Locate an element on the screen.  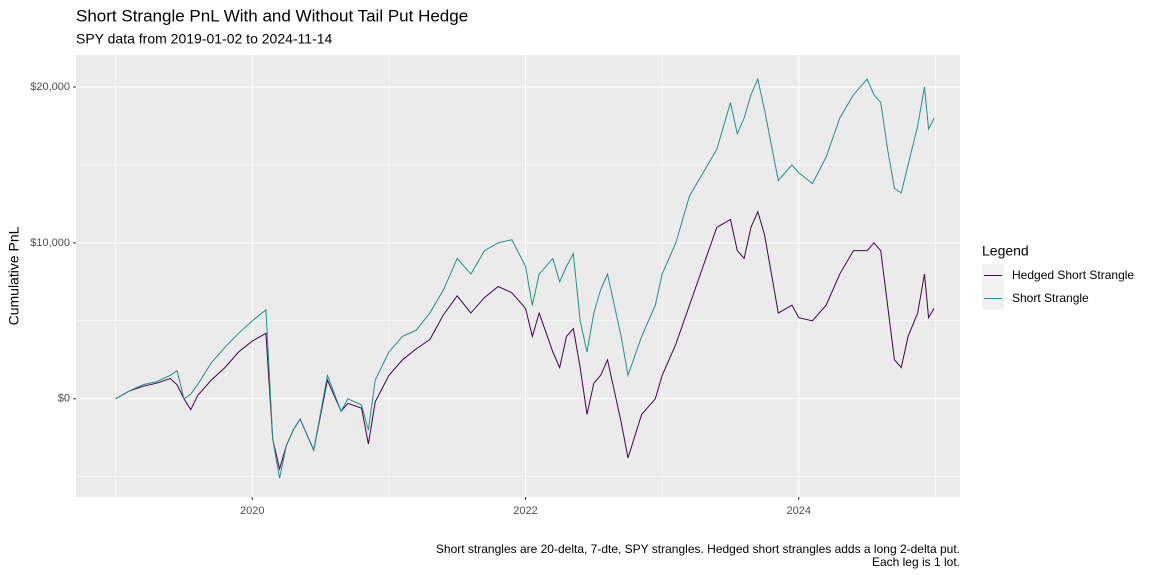
legend-label: Hedged Short Strangle is located at coordinates (1073, 275).